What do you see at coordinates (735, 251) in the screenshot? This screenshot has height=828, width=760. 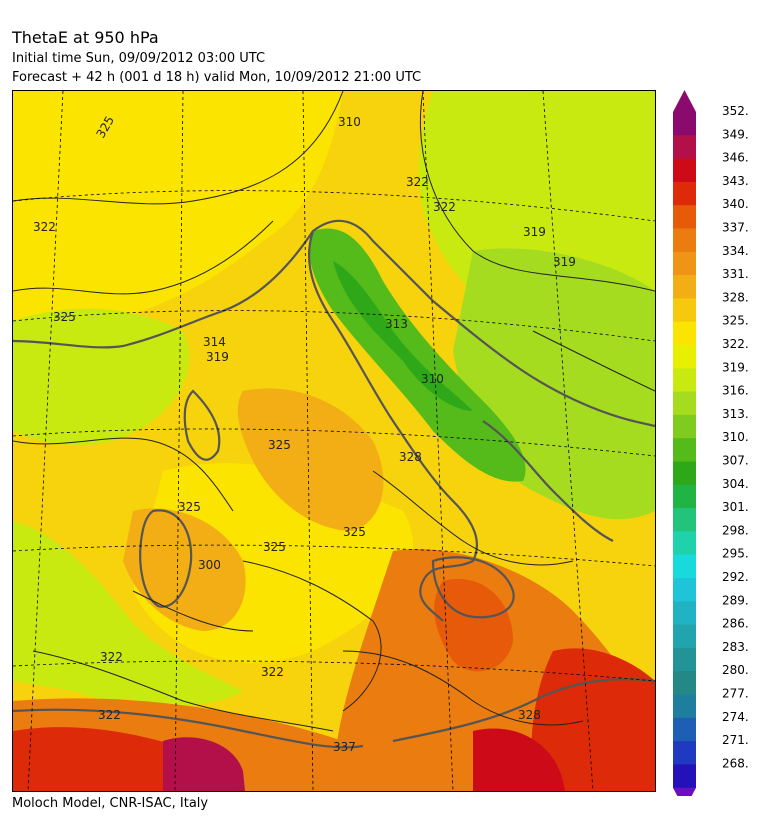 I see `colorbar-label: 334.` at bounding box center [735, 251].